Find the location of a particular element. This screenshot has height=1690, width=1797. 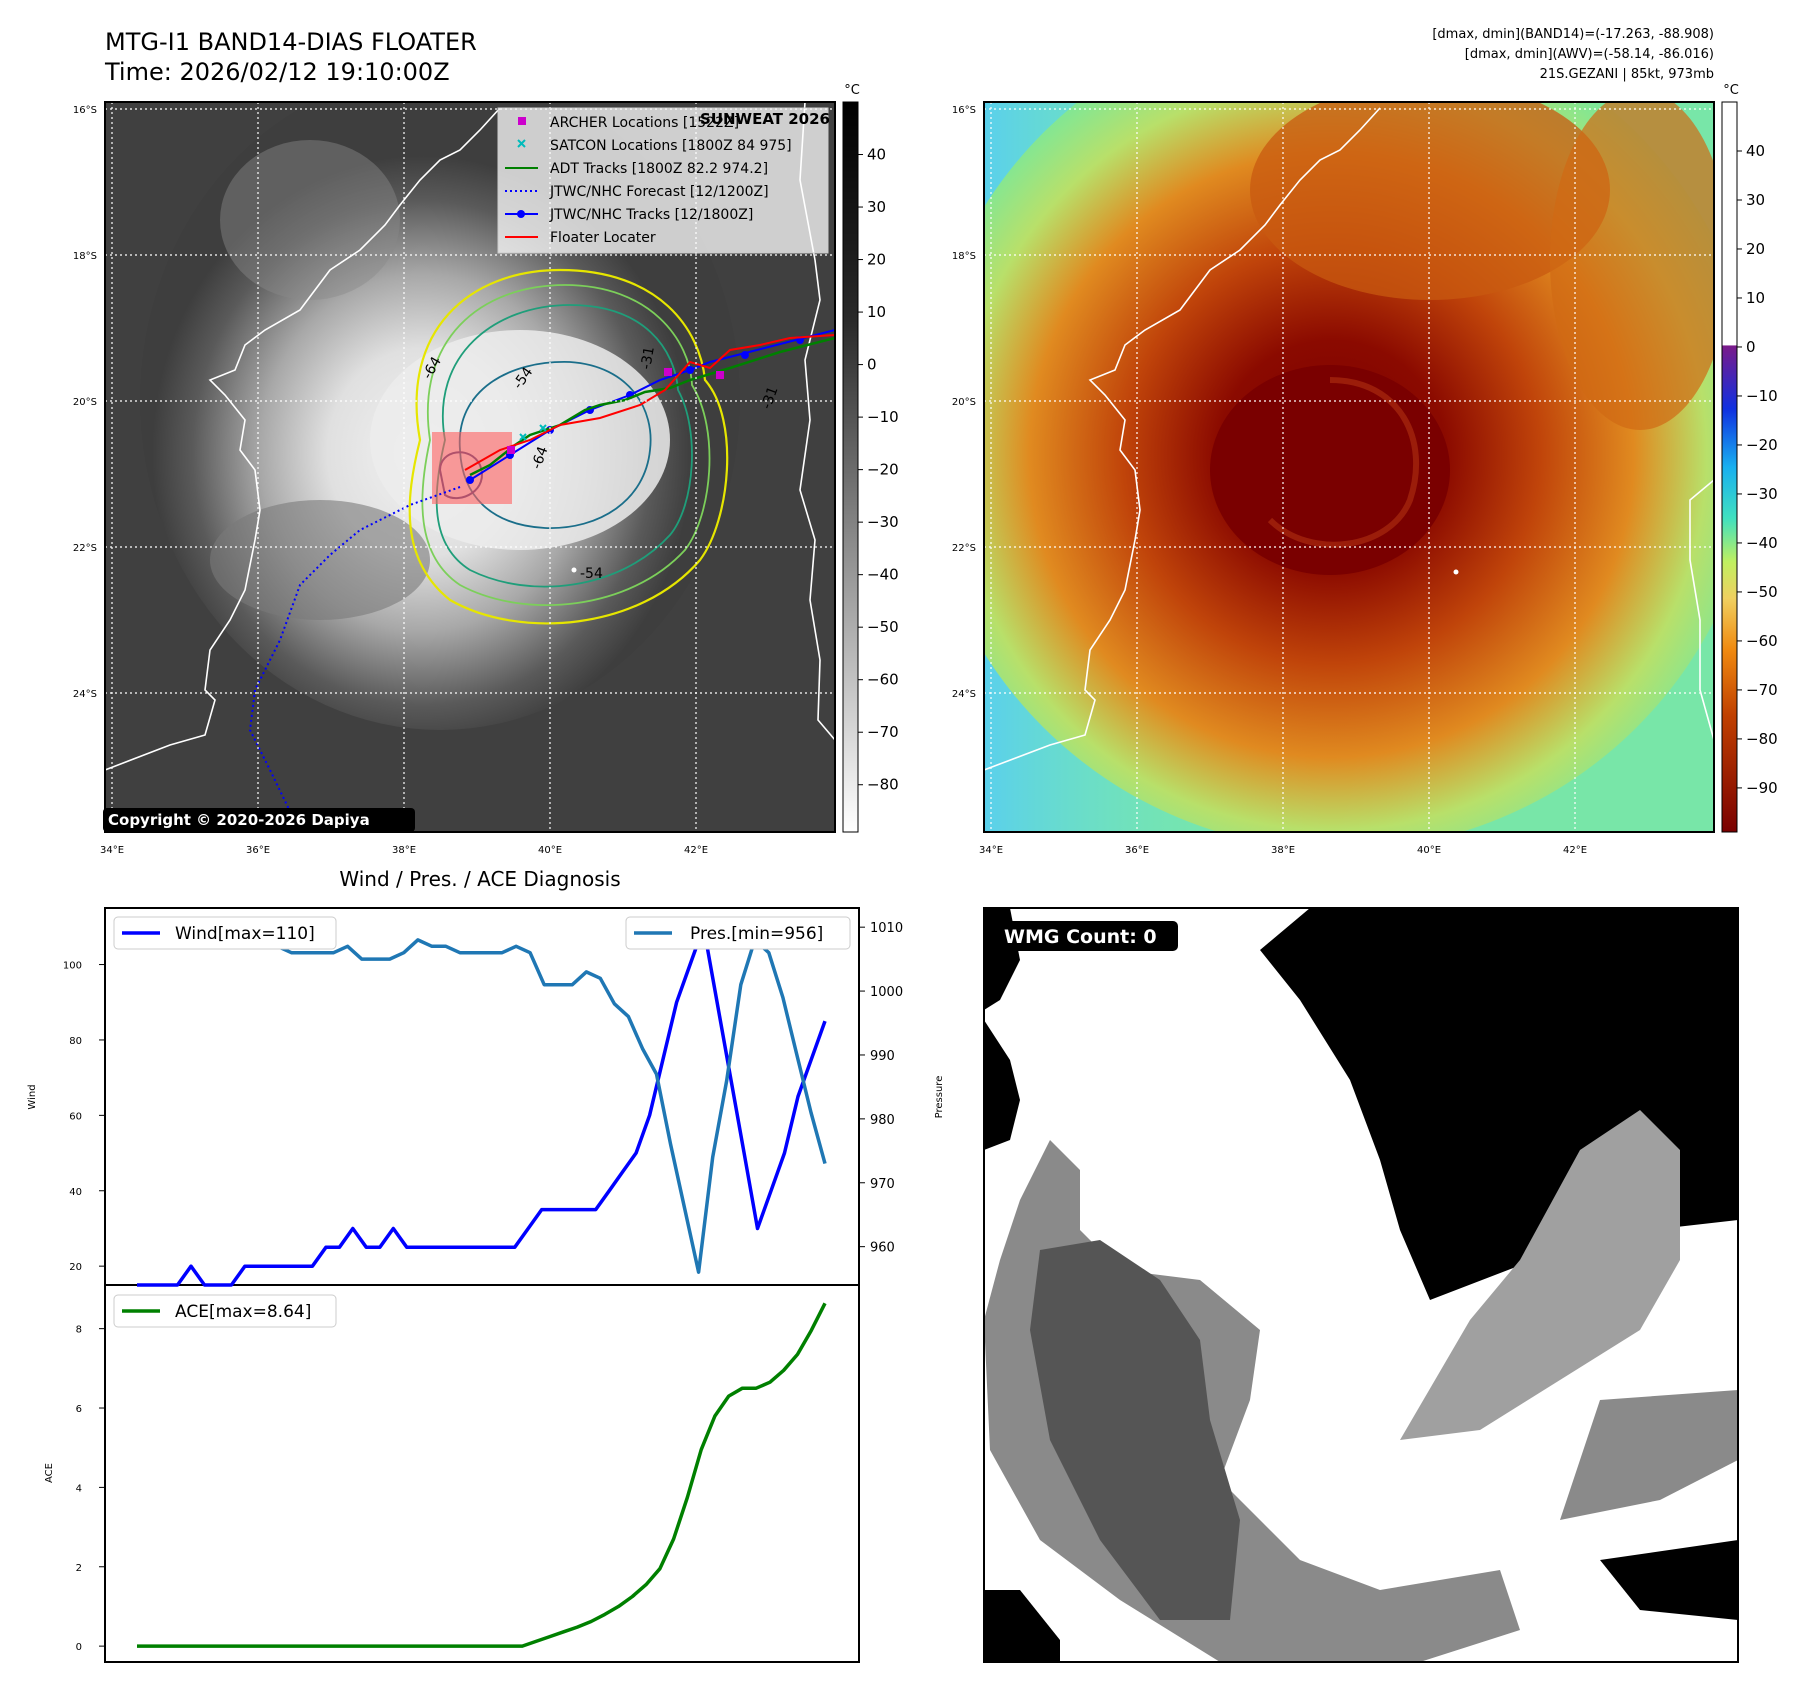

copyright-box is located at coordinates (259, 820).